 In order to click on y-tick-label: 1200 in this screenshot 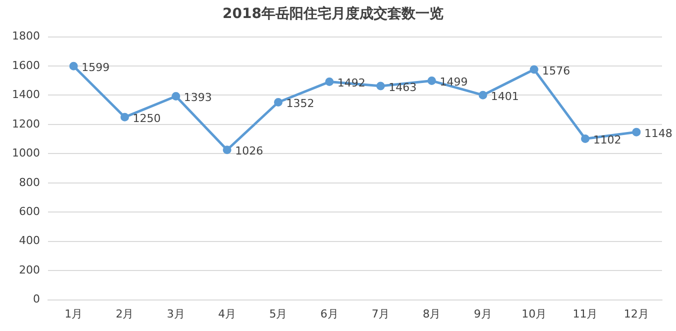, I will do `click(26, 123)`.